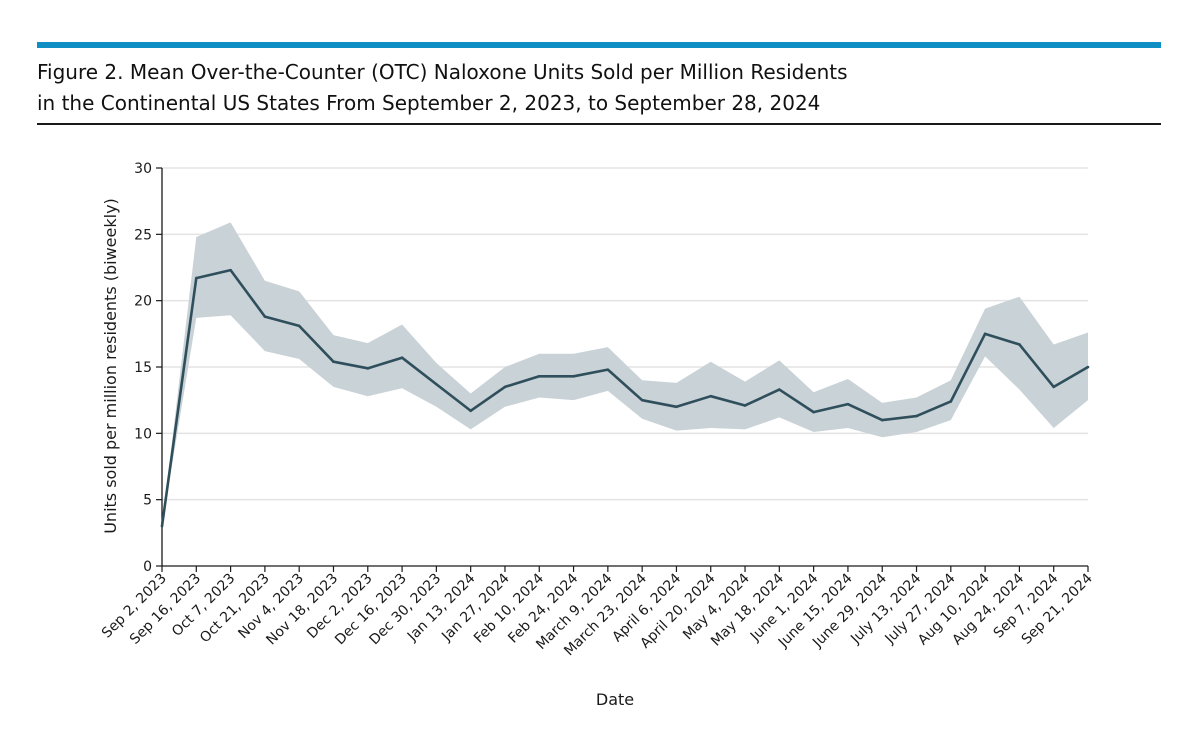 This screenshot has height=734, width=1200. Describe the element at coordinates (143, 235) in the screenshot. I see `y-tick-label: 25` at that location.